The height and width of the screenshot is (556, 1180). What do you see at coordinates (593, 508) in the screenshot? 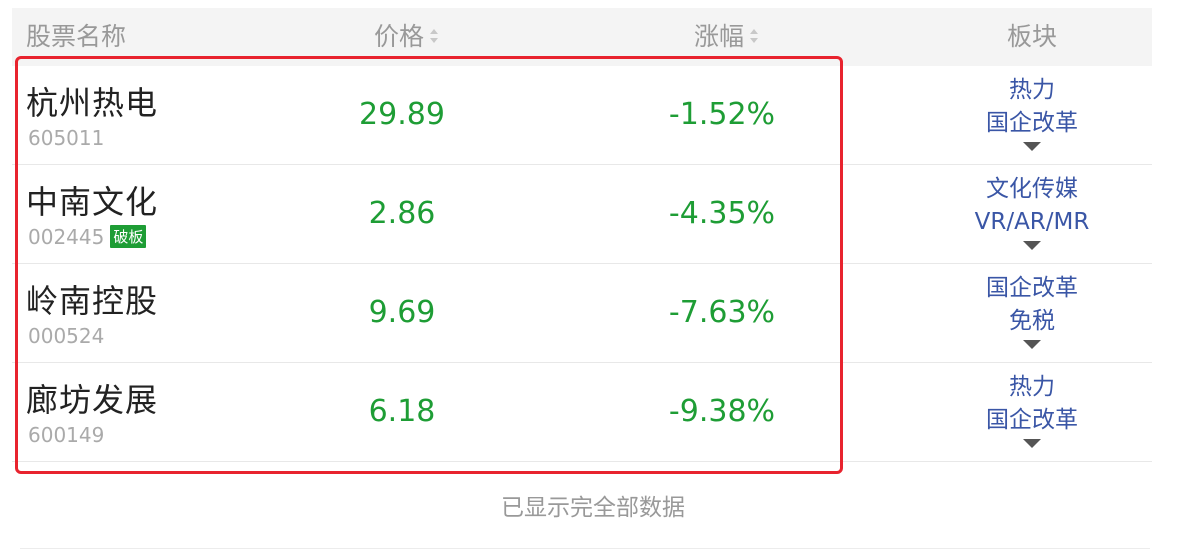
I see `end-of-list-text: 已显示完全部数据` at bounding box center [593, 508].